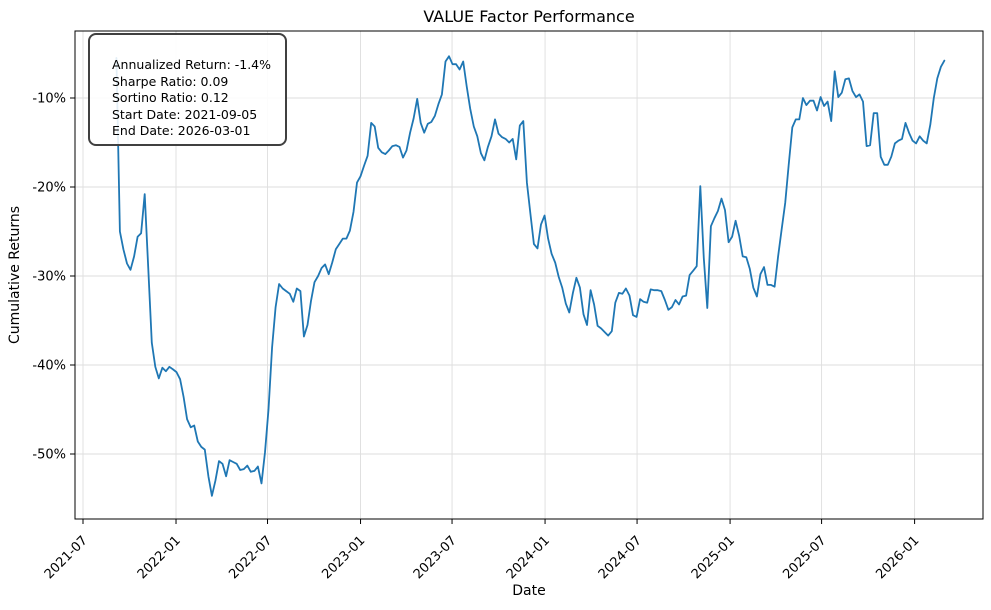  Describe the element at coordinates (620, 557) in the screenshot. I see `x-tick-label: 2024-07` at that location.